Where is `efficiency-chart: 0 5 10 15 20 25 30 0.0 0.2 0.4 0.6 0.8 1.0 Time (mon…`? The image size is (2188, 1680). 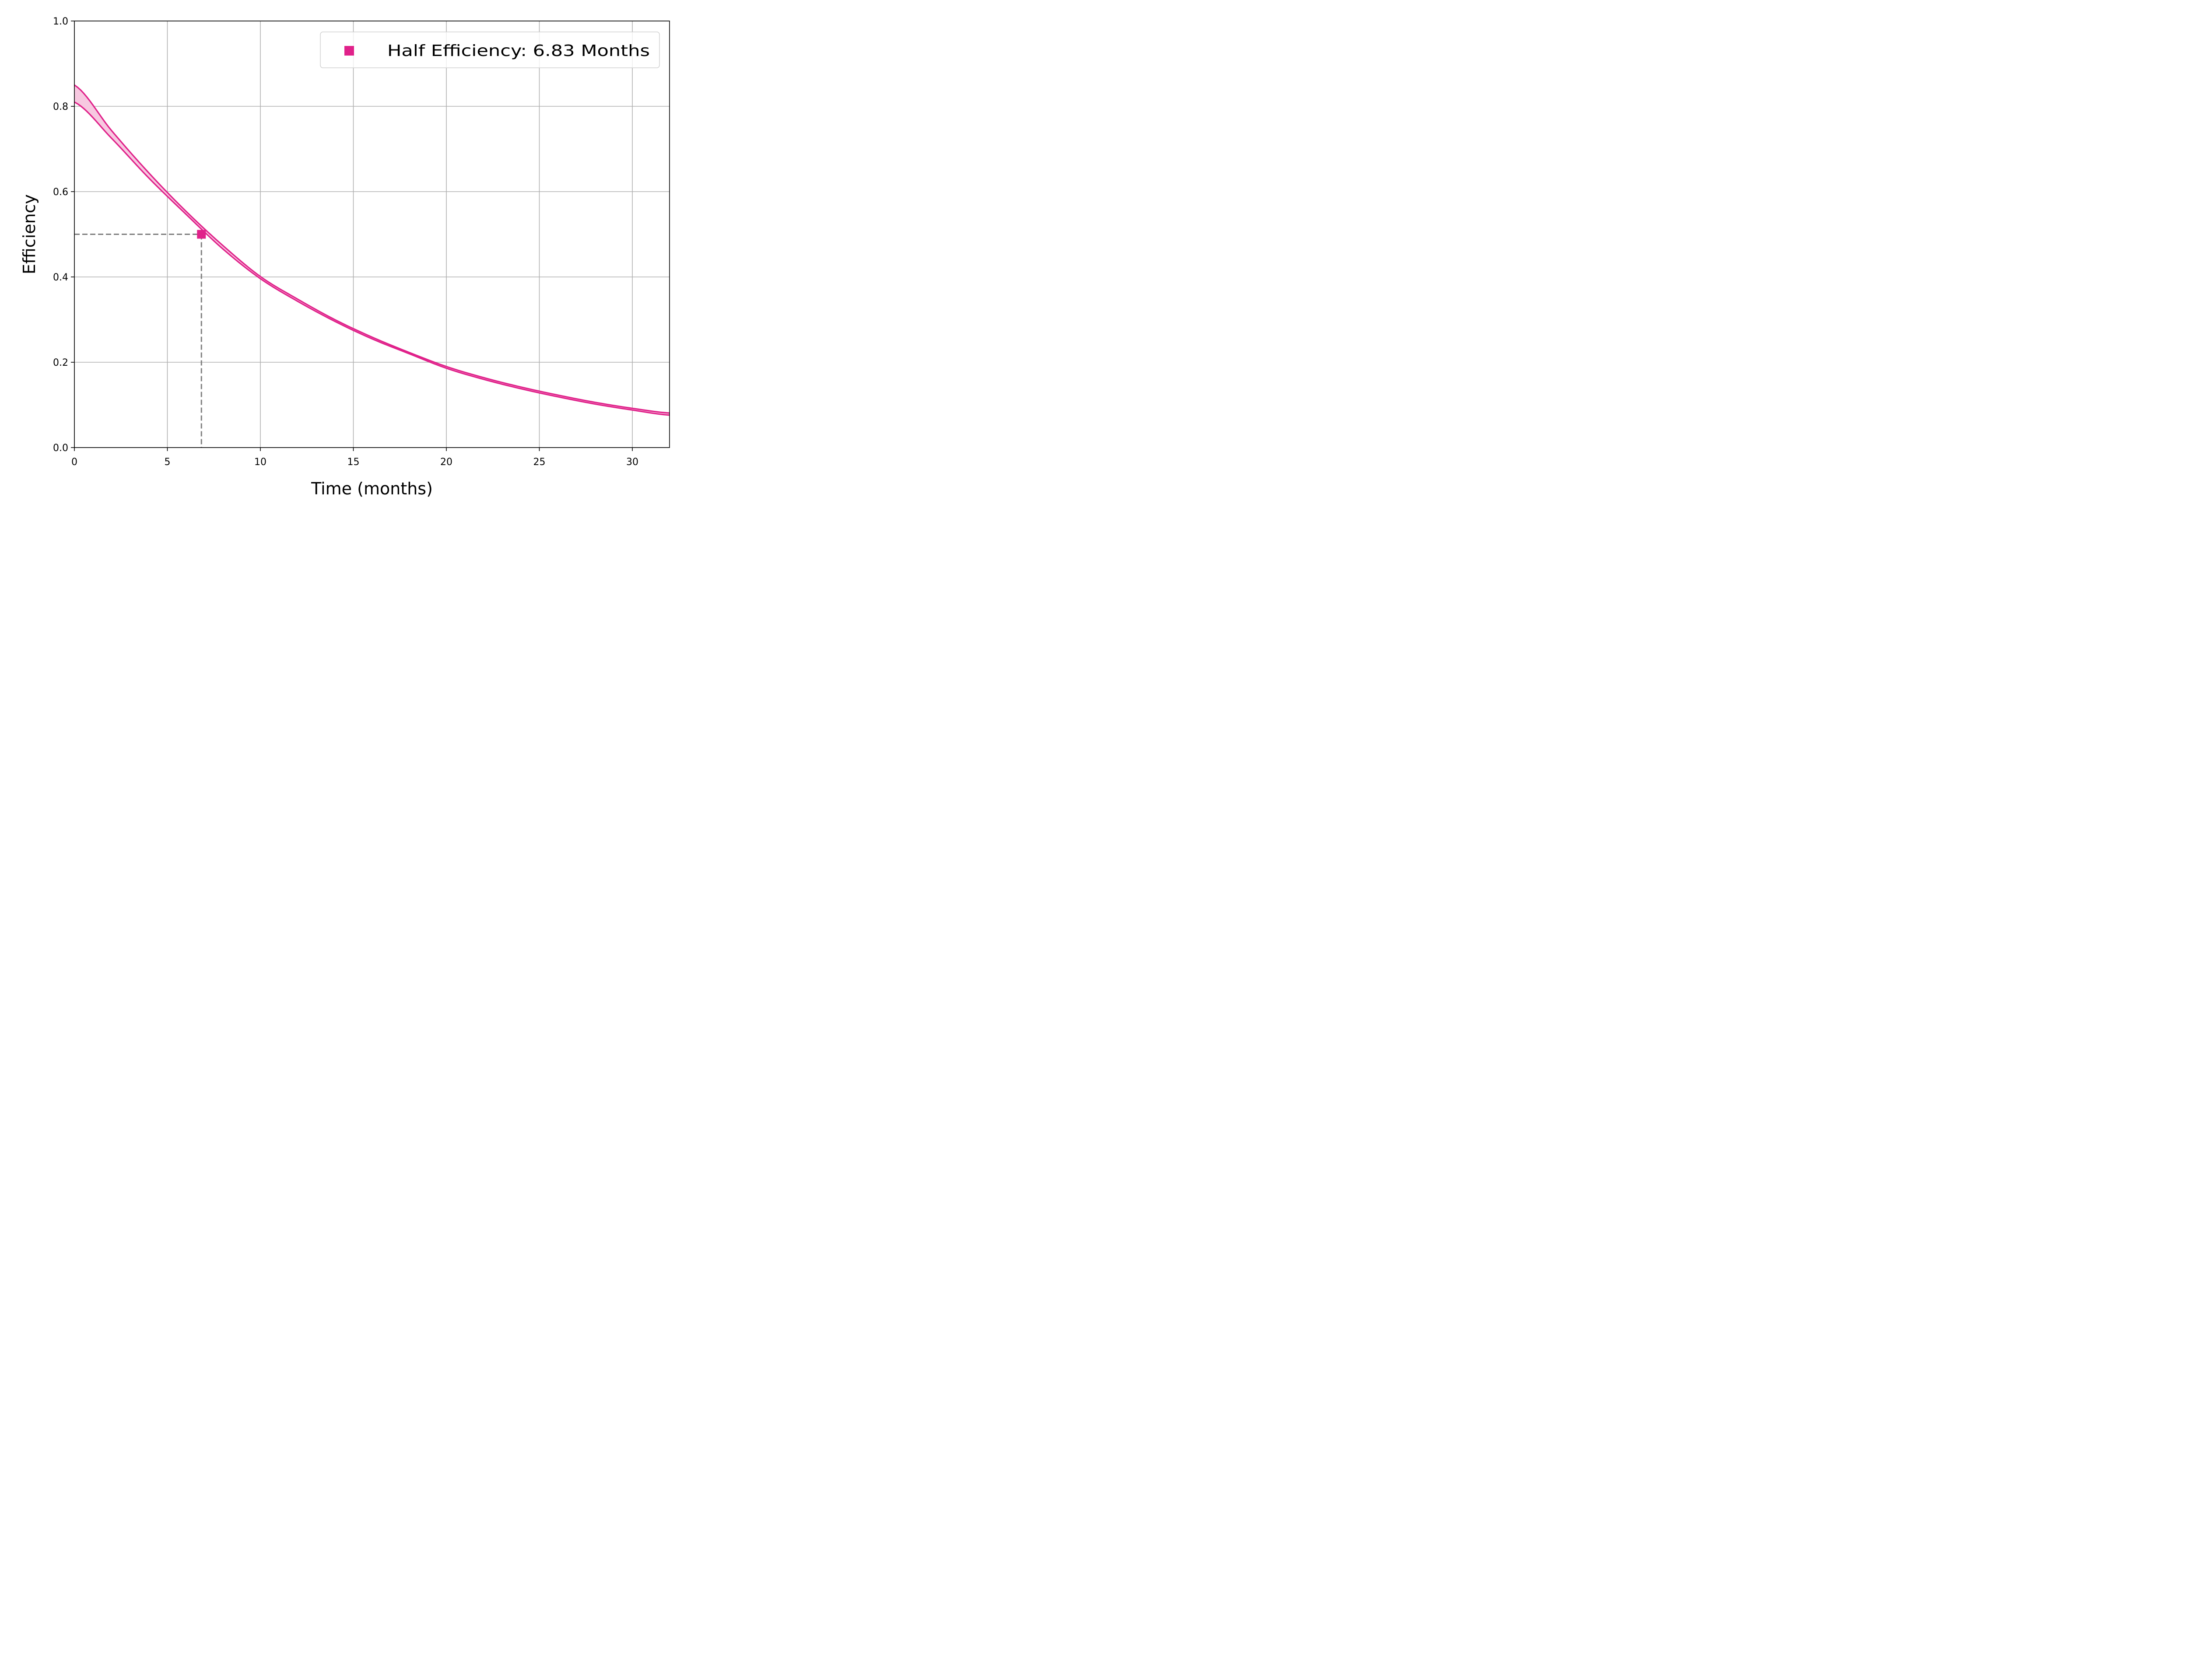
efficiency-chart: 0 5 10 15 20 25 30 0.0 0.2 0.4 0.6 0.8 1.0 Time (mon… is located at coordinates (345, 257).